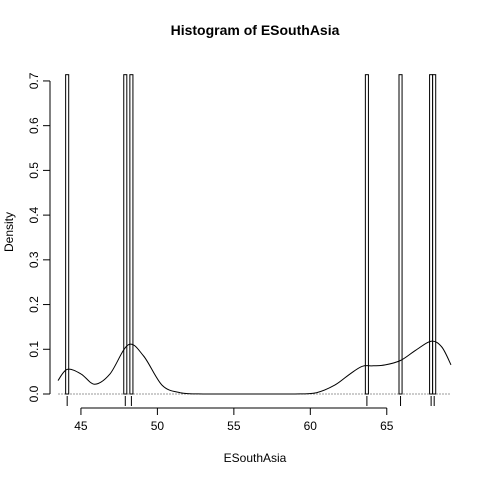  Describe the element at coordinates (34, 349) in the screenshot. I see `y-tick-label-1: 0.1` at that location.